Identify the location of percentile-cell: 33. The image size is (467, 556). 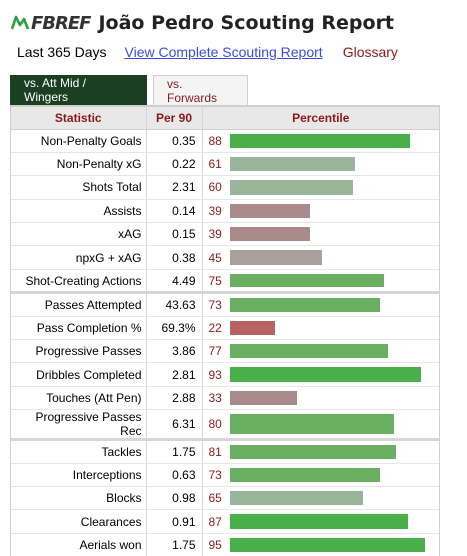
(320, 398).